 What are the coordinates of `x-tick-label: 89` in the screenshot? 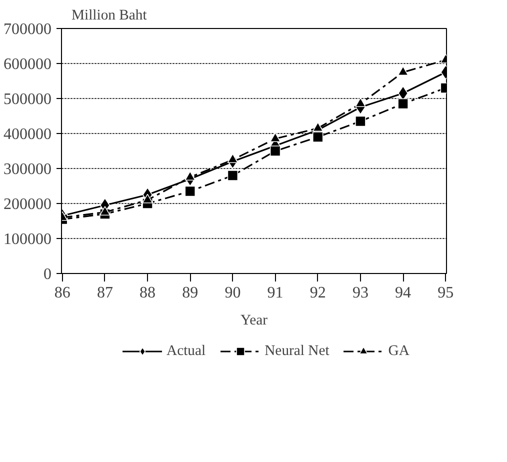 It's located at (190, 293).